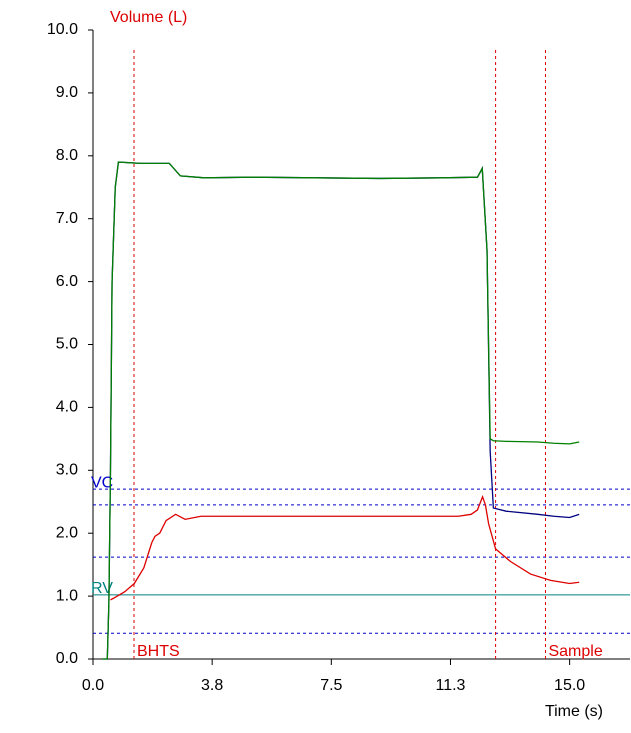  What do you see at coordinates (574, 711) in the screenshot?
I see `x-axis-label: Time (s)` at bounding box center [574, 711].